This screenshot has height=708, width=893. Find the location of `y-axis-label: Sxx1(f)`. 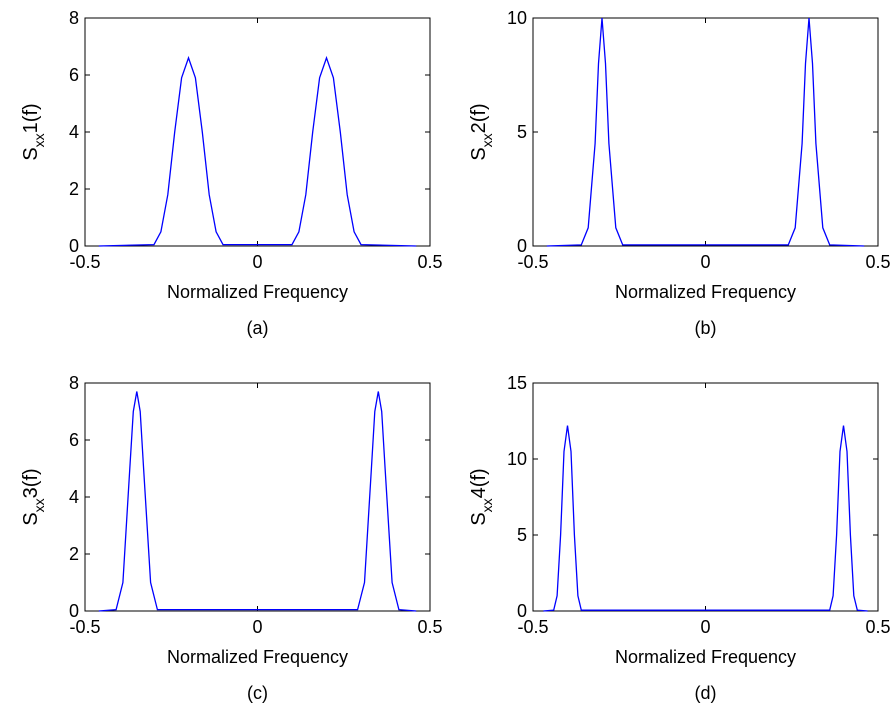

y-axis-label: Sxx1(f) is located at coordinates (33, 131).